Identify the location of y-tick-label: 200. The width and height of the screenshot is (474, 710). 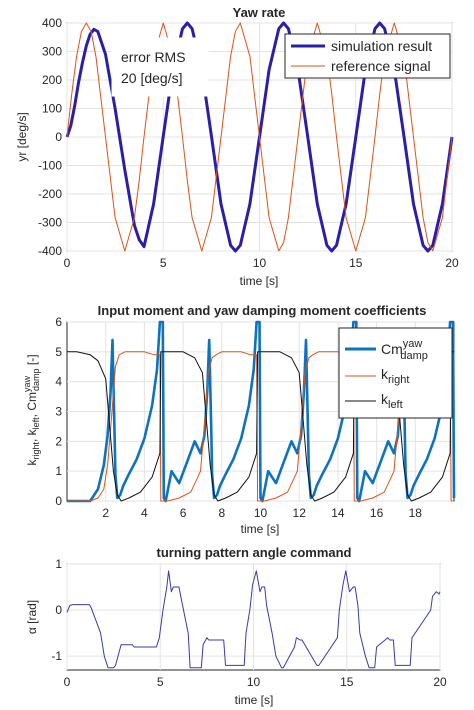
(52, 80).